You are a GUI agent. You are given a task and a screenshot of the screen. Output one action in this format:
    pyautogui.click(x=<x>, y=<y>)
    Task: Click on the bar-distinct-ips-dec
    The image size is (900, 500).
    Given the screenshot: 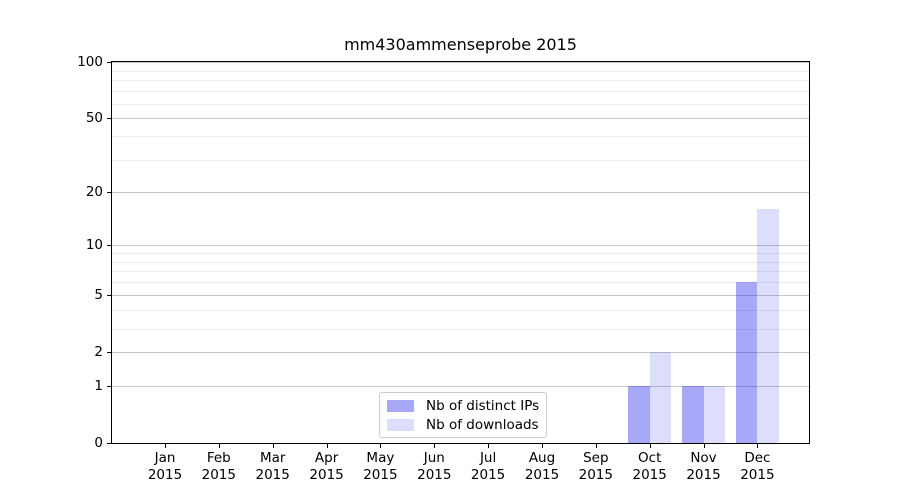 What is the action you would take?
    pyautogui.click(x=746, y=362)
    